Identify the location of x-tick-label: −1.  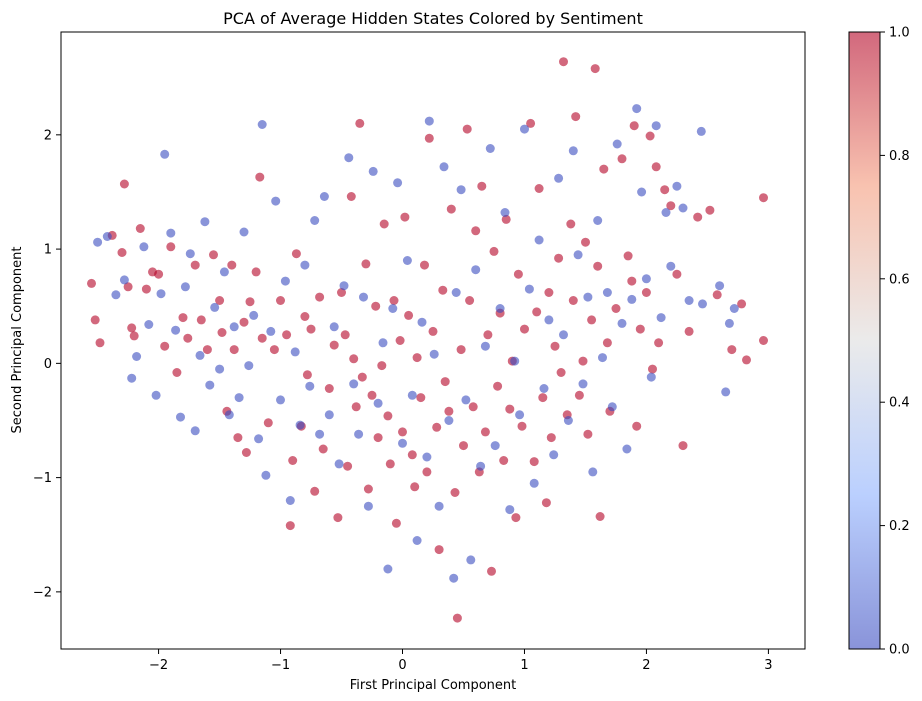
(280, 665).